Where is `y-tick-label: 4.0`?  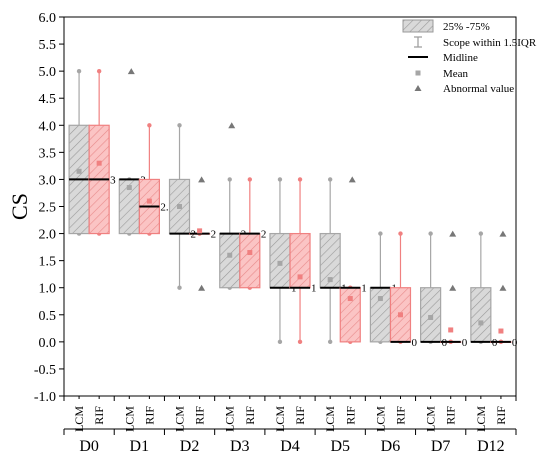 y-tick-label: 4.0 is located at coordinates (48, 126).